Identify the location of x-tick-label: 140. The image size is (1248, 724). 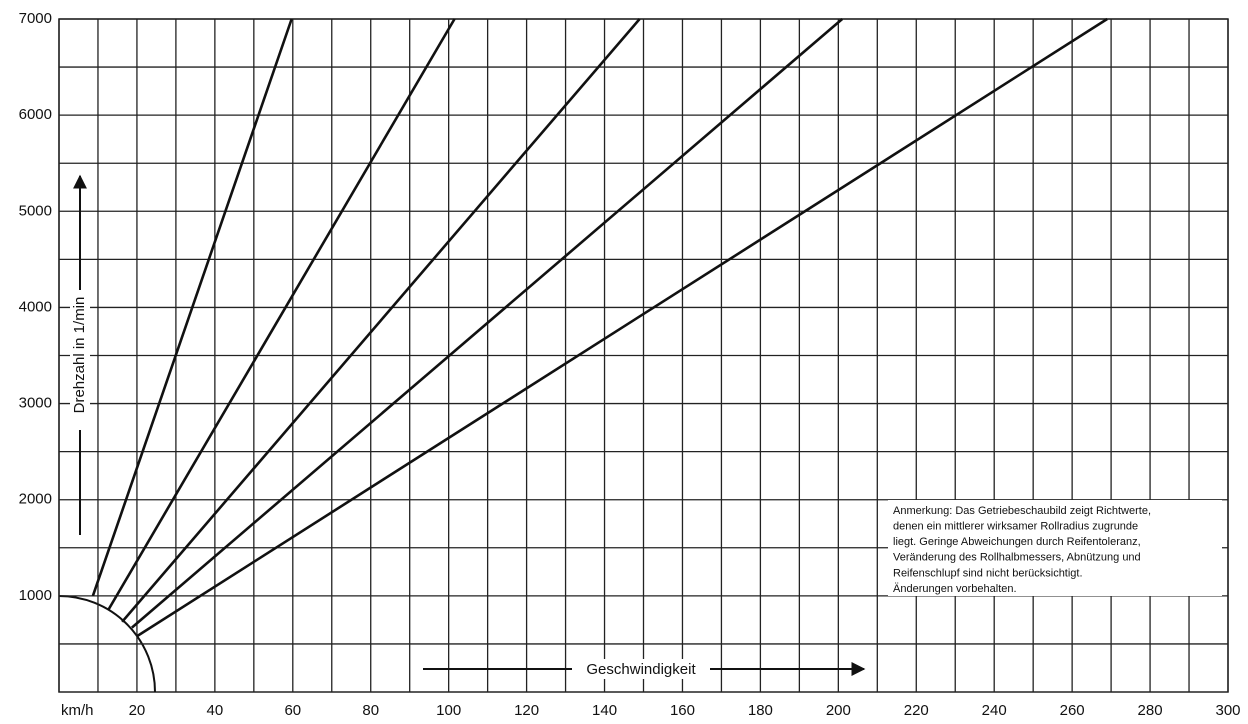
(604, 710).